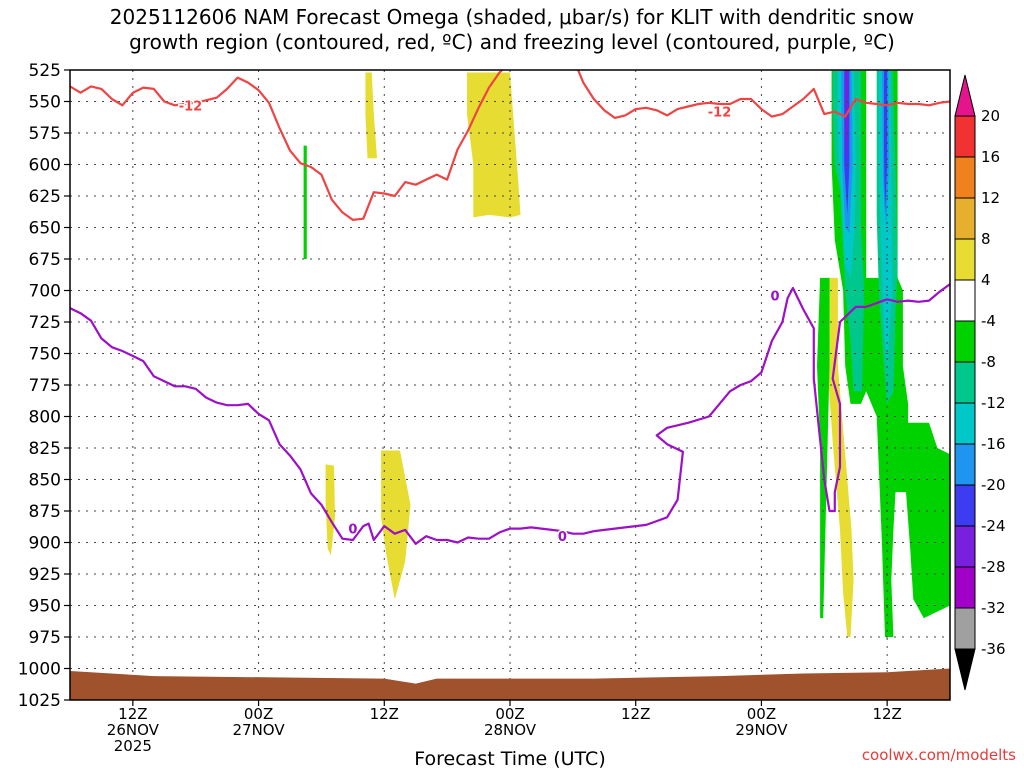  What do you see at coordinates (45, 607) in the screenshot?
I see `y-tick-label-950: 950` at bounding box center [45, 607].